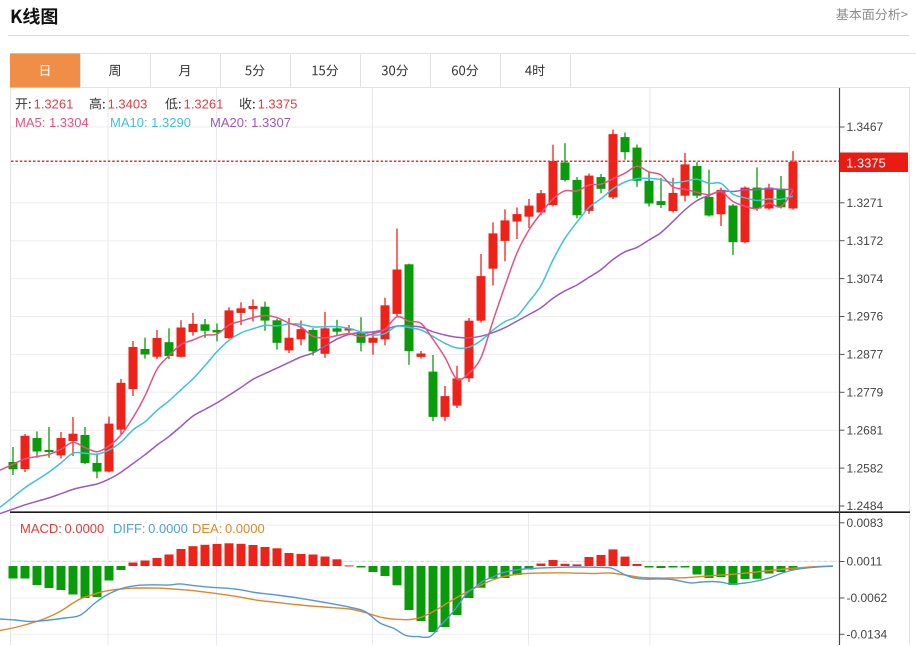 The width and height of the screenshot is (916, 646). I want to click on svg-text: MA10: 1.3290, so click(150, 122).